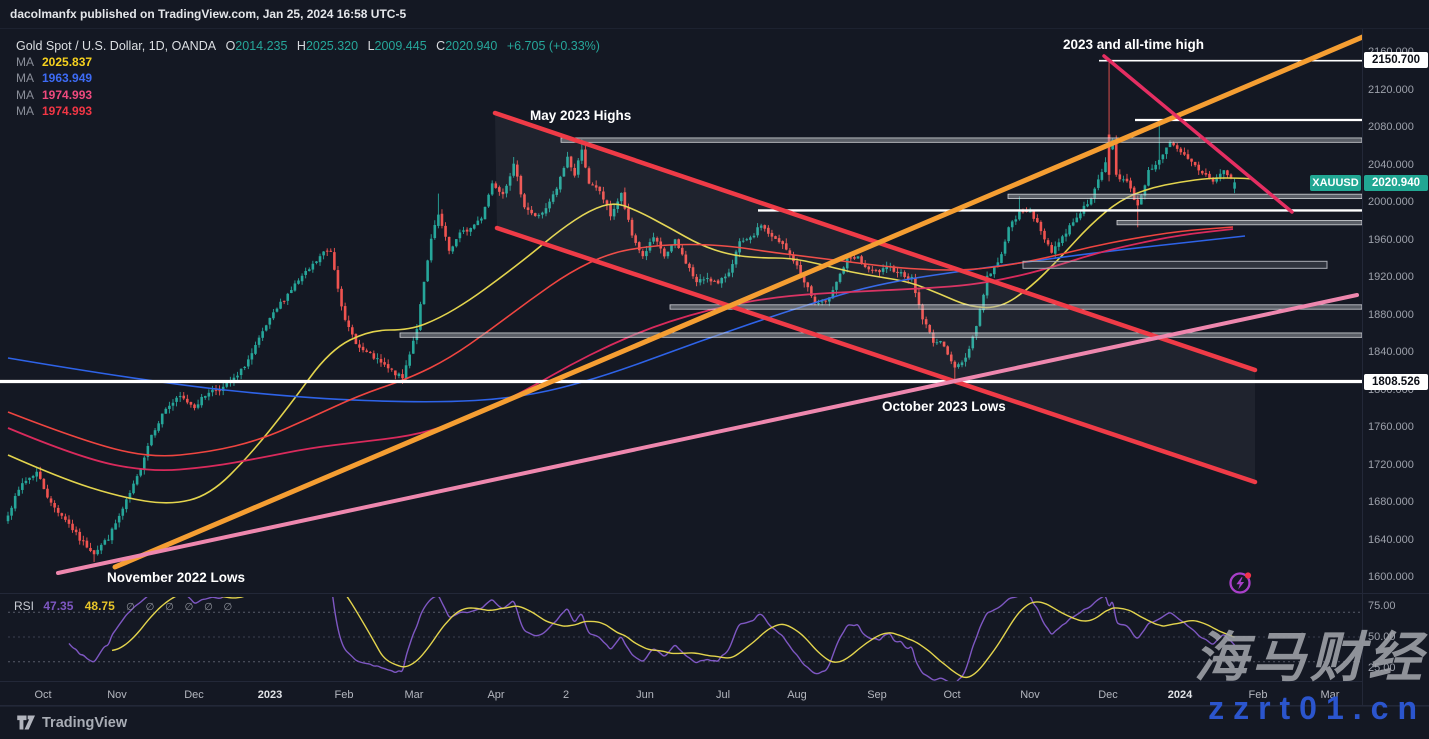 This screenshot has width=1429, height=739. I want to click on ma-legend-row-2: MA 1974.993, so click(308, 94).